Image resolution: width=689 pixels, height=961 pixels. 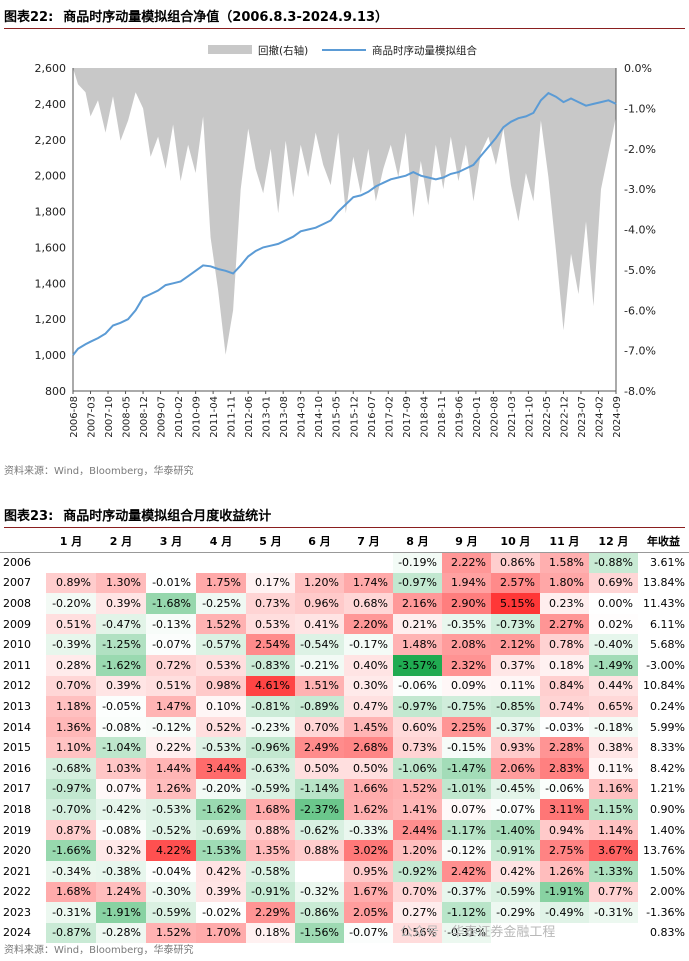 What do you see at coordinates (171, 583) in the screenshot?
I see `month-return-cell: -0.01%` at bounding box center [171, 583].